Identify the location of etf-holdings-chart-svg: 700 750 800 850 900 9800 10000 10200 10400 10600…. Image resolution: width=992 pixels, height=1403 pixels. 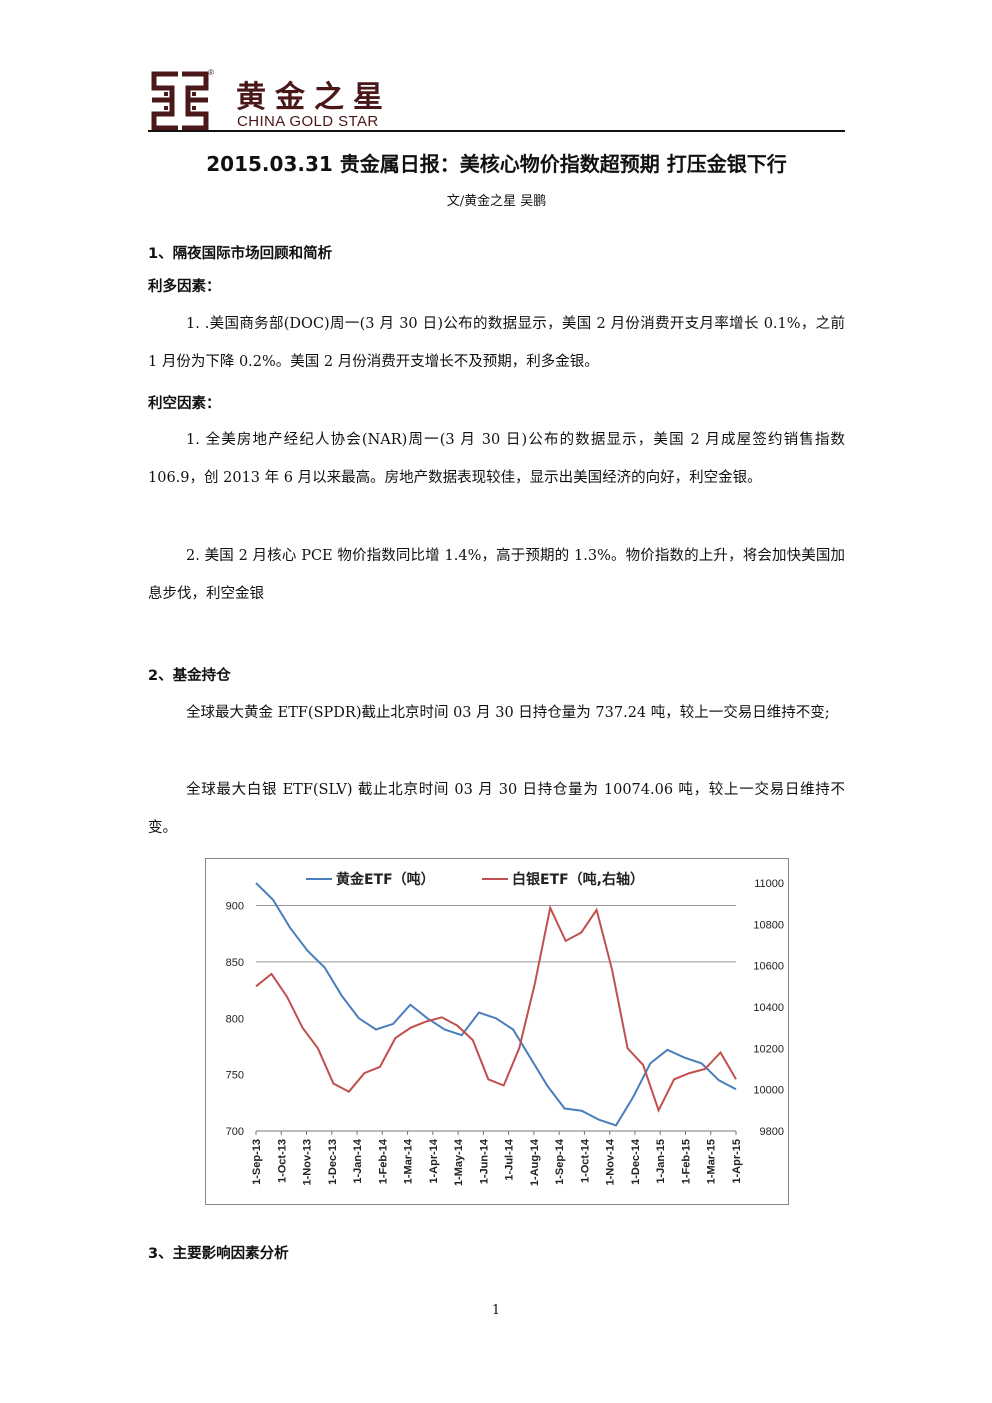
(505, 1028).